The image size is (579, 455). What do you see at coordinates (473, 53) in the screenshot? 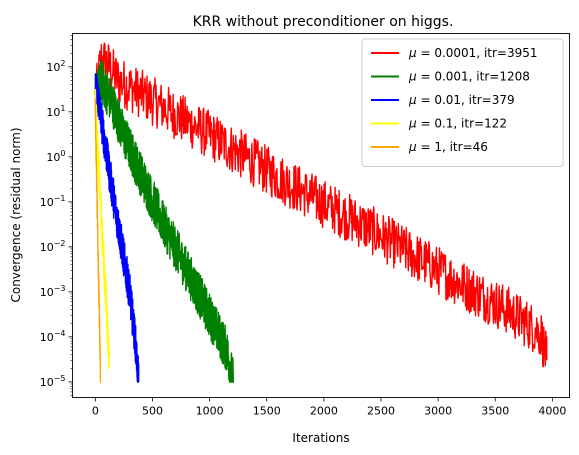
I see `legend-entry: μ = 0.0001, itr=3951` at bounding box center [473, 53].